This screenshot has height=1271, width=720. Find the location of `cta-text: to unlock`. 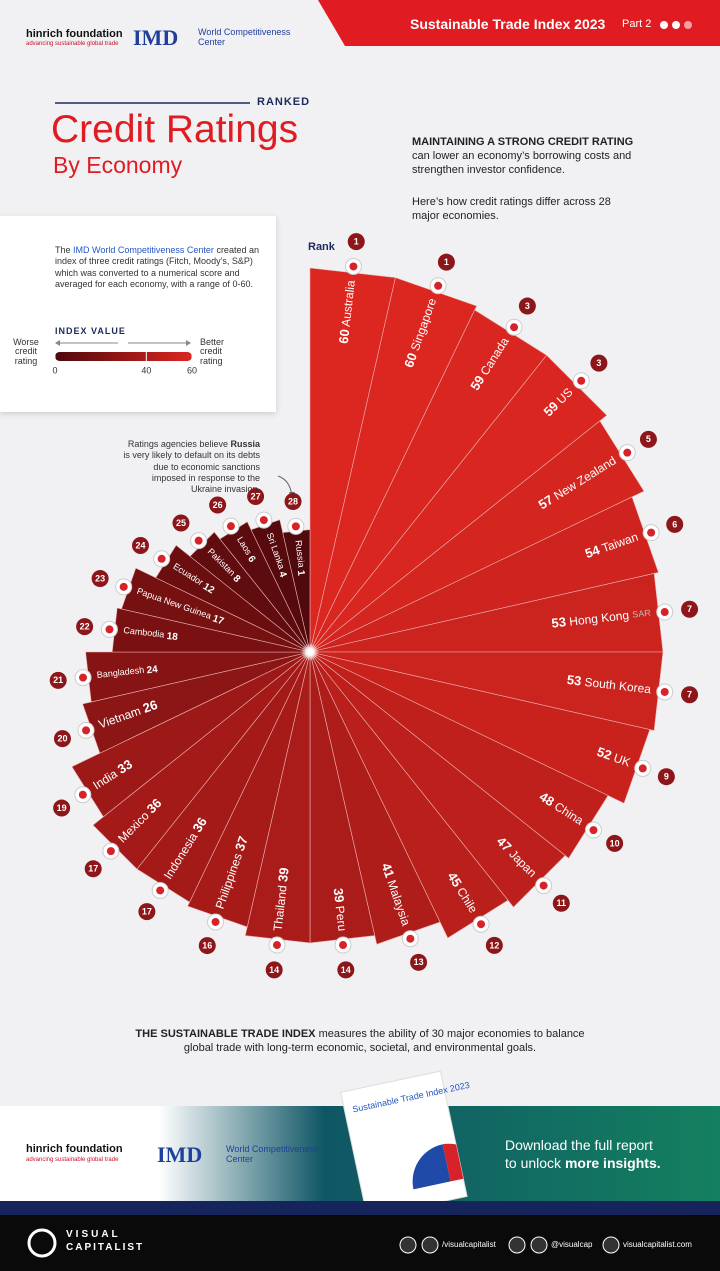

cta-text: to unlock is located at coordinates (533, 1163).